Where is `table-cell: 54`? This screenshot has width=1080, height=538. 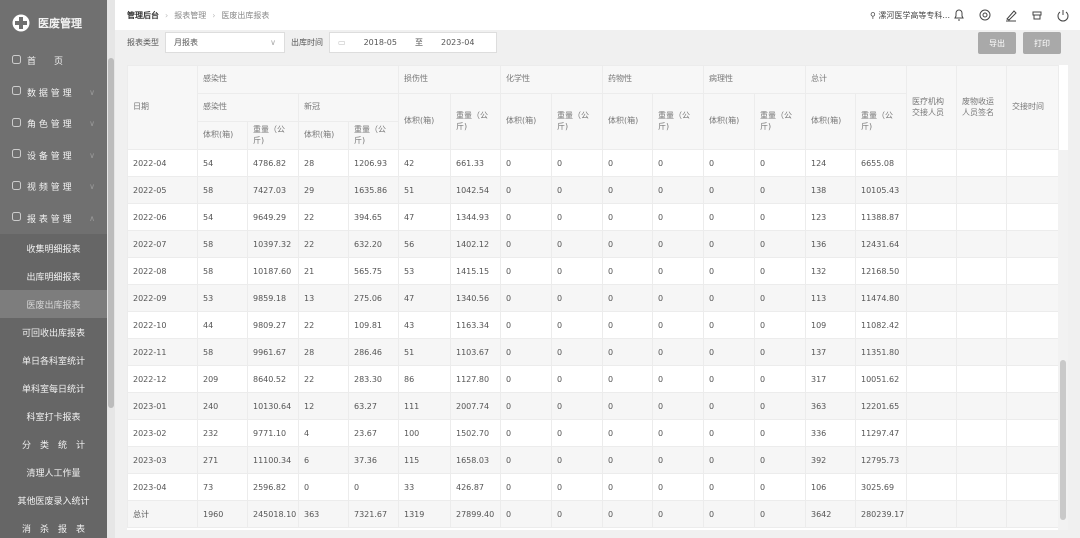 table-cell: 54 is located at coordinates (222, 217).